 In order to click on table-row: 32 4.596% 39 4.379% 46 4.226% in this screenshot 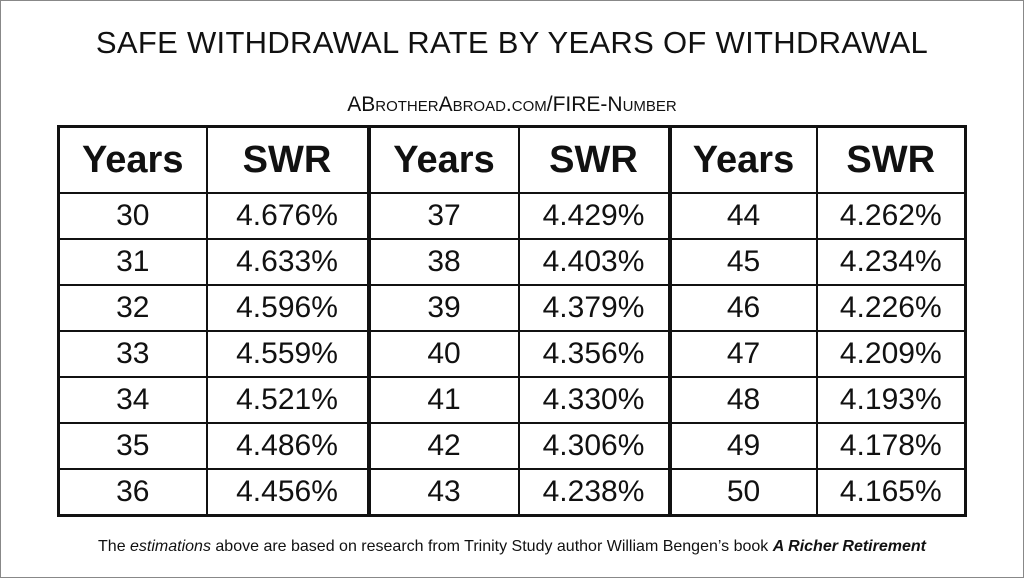, I will do `click(512, 308)`.